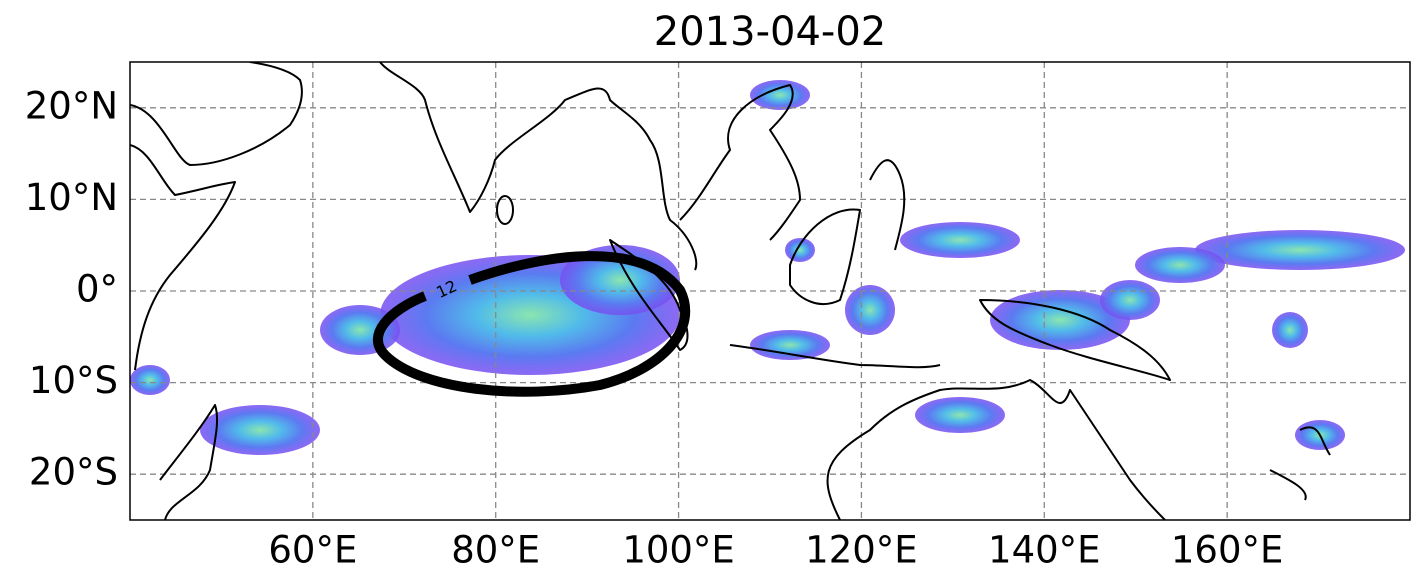 The width and height of the screenshot is (1424, 588). Describe the element at coordinates (73, 472) in the screenshot. I see `y-tick-label: 20°S` at that location.